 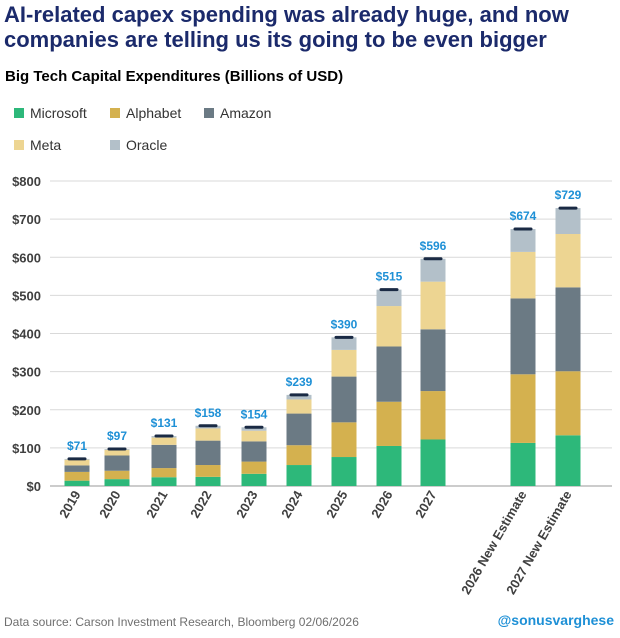 What do you see at coordinates (19, 145) in the screenshot?
I see `legend-swatch-meta` at bounding box center [19, 145].